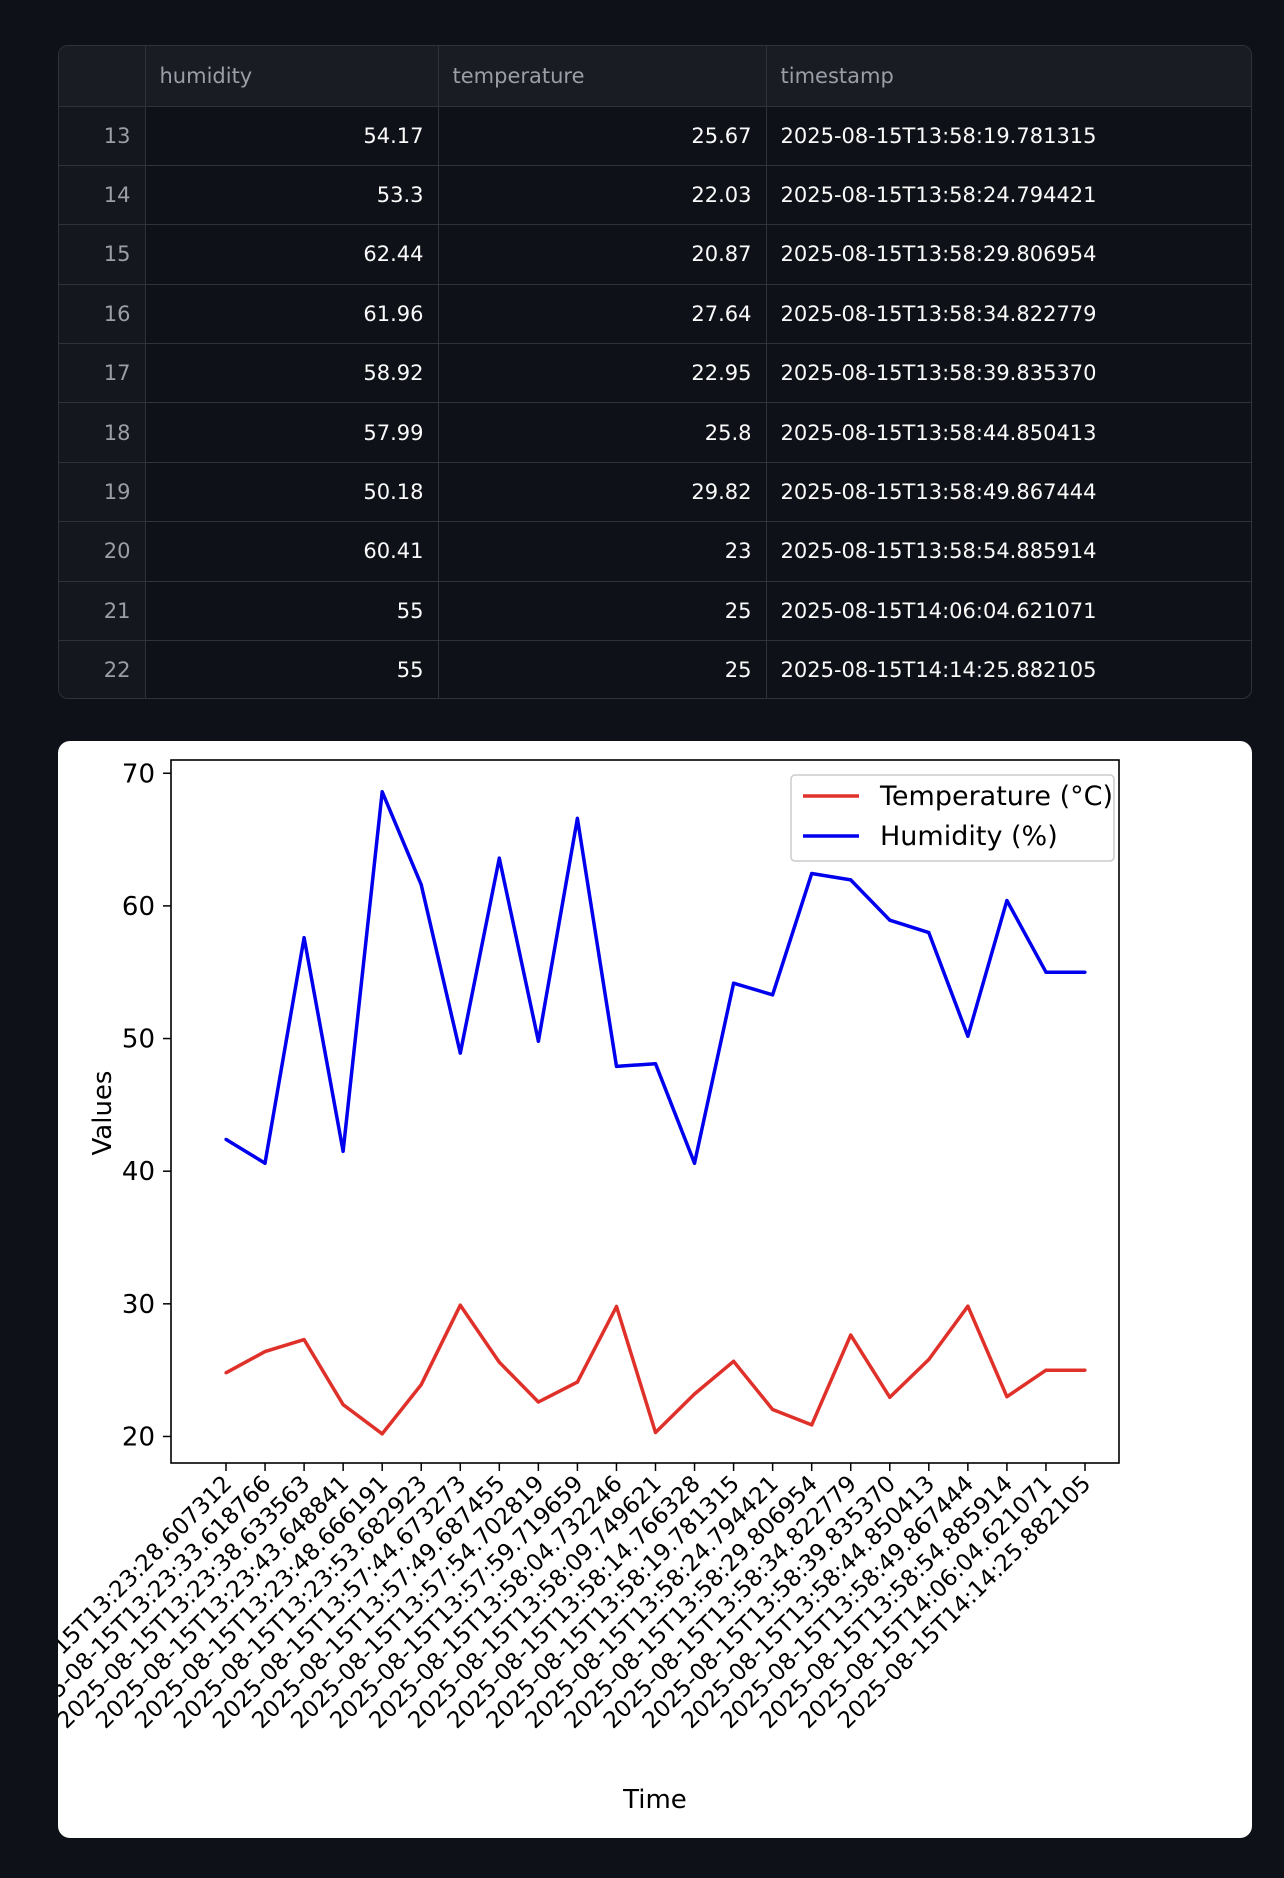 This screenshot has width=1284, height=1878. What do you see at coordinates (602, 254) in the screenshot?
I see `temperature-cell: 20.87` at bounding box center [602, 254].